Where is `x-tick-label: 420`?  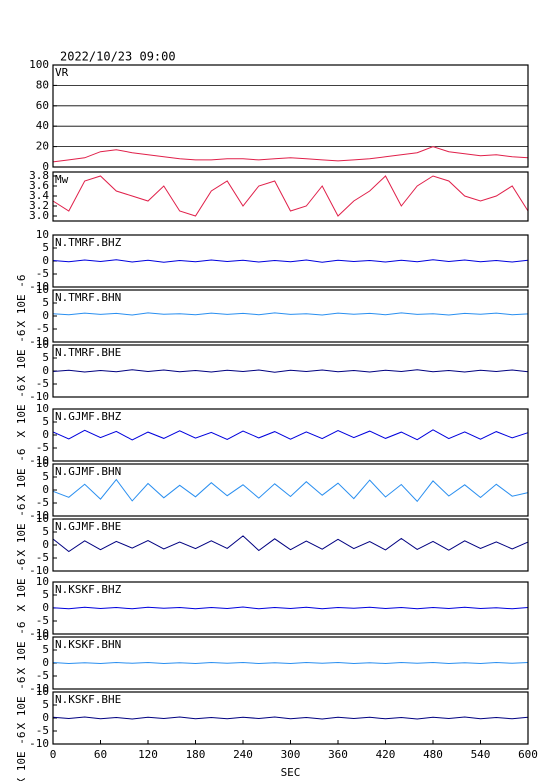 x-tick-label: 420 is located at coordinates (386, 754).